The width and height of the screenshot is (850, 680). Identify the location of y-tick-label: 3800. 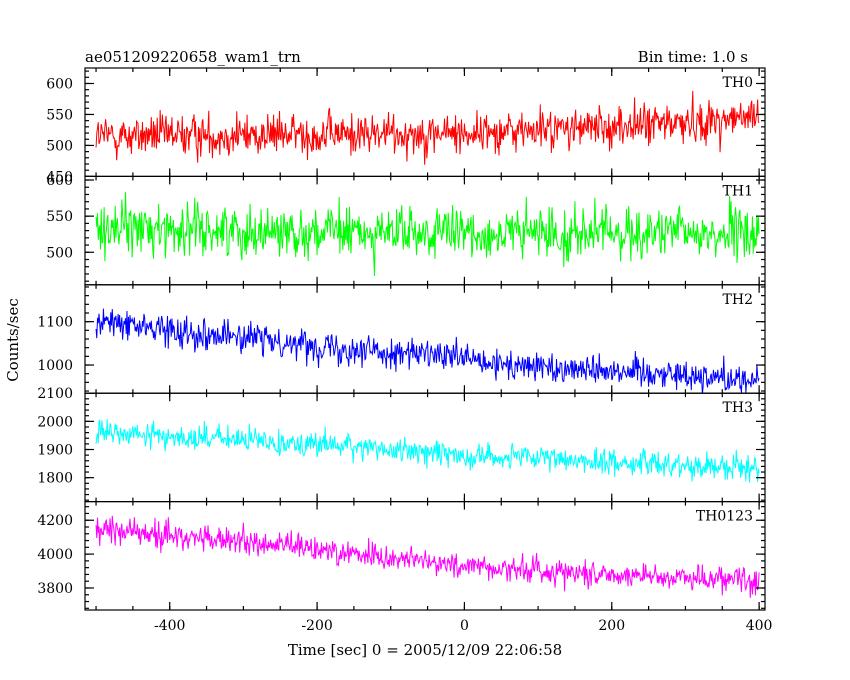
(55, 589).